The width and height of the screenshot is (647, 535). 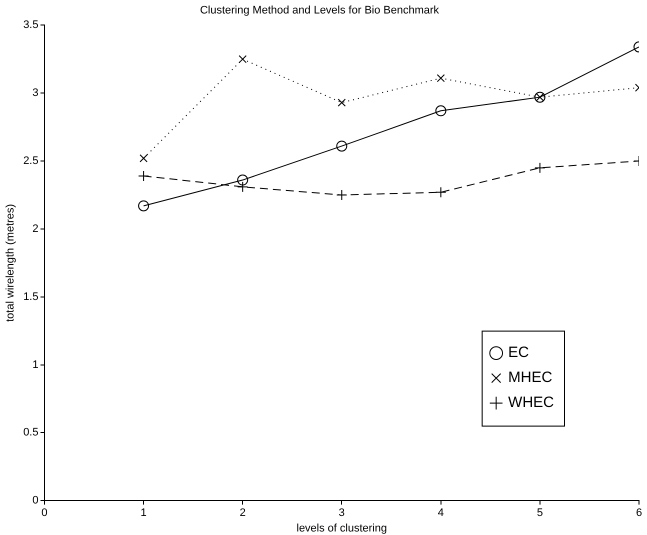 I want to click on y-tick-label: 1, so click(x=35, y=364).